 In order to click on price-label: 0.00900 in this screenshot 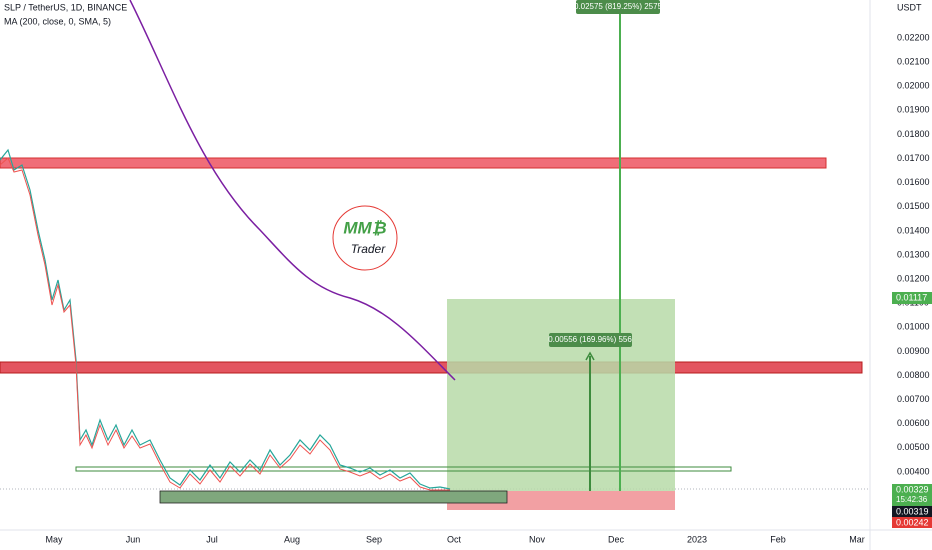, I will do `click(913, 351)`.